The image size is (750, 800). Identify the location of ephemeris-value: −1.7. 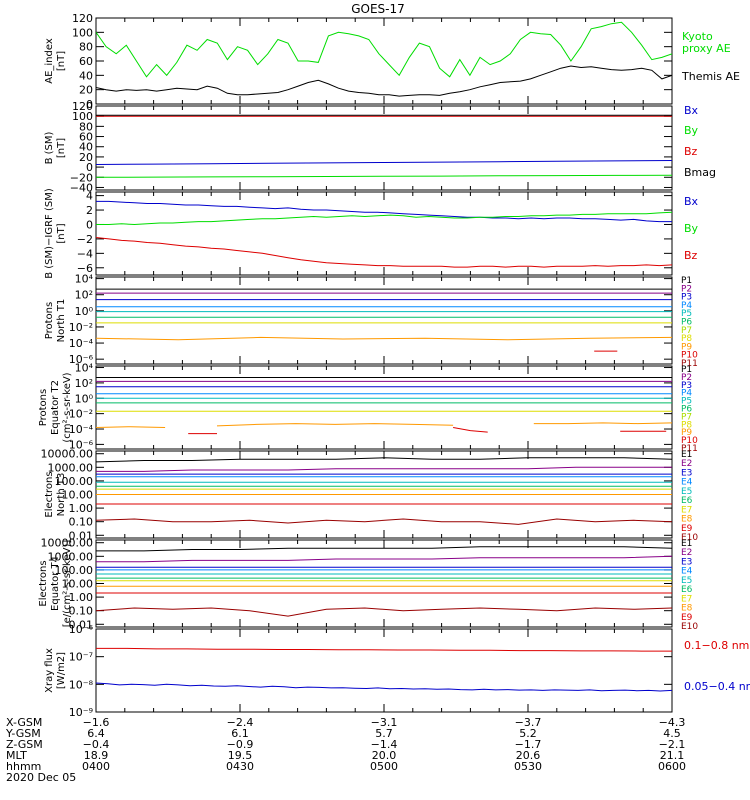
(528, 744).